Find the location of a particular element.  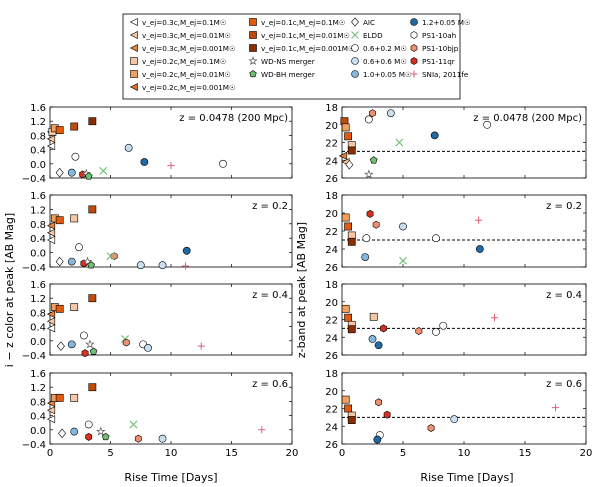

panel-right-4: 0 5 10 15 20 26 24 22 20 18 z = 0.6 is located at coordinates (458, 414).